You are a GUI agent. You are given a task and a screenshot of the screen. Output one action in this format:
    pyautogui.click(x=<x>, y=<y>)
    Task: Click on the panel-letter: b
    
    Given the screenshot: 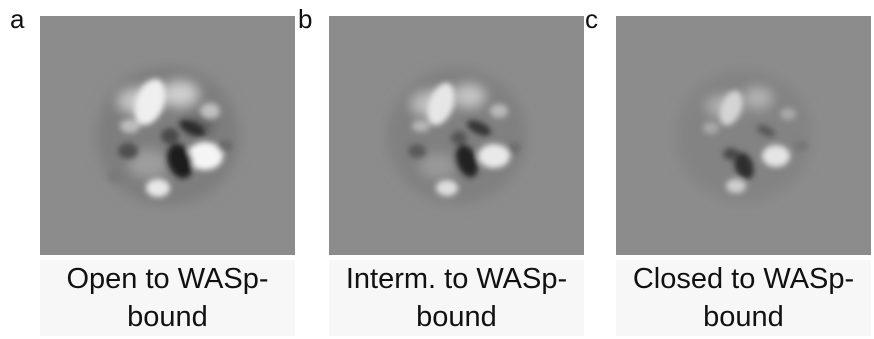 What is the action you would take?
    pyautogui.click(x=305, y=19)
    